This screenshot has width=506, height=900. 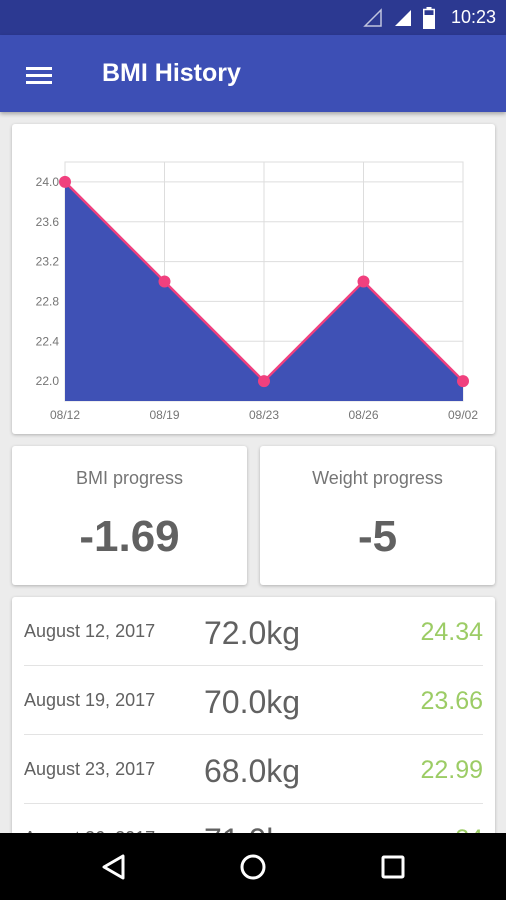 What do you see at coordinates (372, 17) in the screenshot?
I see `signal-empty-icon` at bounding box center [372, 17].